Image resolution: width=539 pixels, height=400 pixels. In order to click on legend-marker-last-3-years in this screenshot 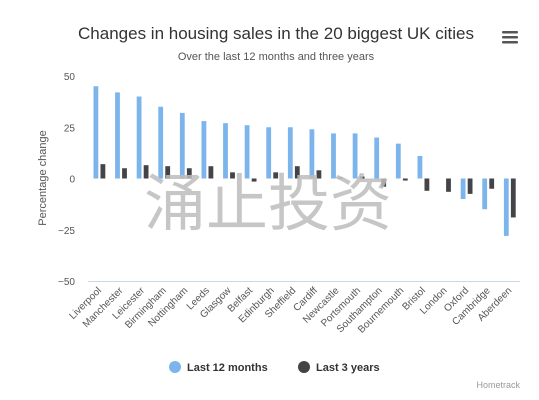, I will do `click(304, 367)`.